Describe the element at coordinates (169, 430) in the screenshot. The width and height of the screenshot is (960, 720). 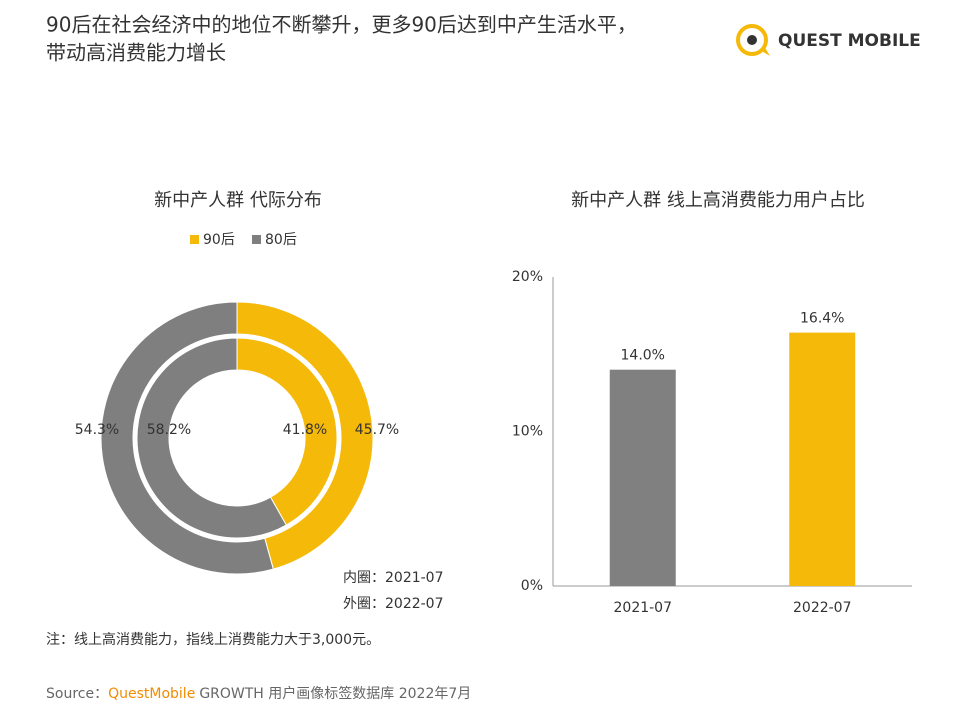
I see `data-label: 58.2%` at that location.